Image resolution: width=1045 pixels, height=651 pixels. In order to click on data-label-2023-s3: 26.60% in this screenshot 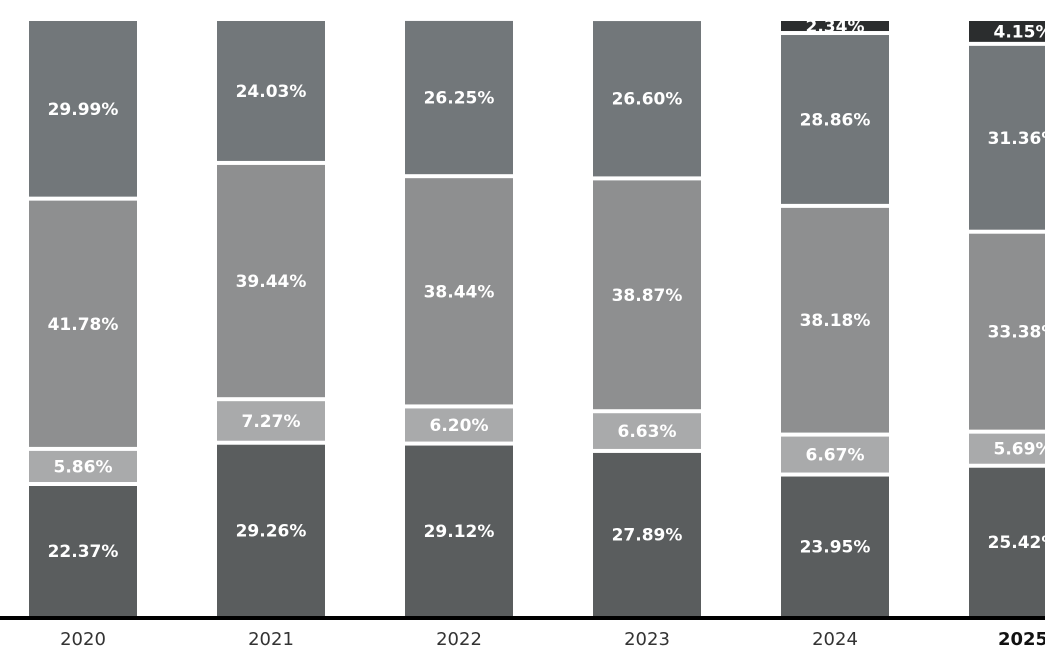, I will do `click(647, 100)`.